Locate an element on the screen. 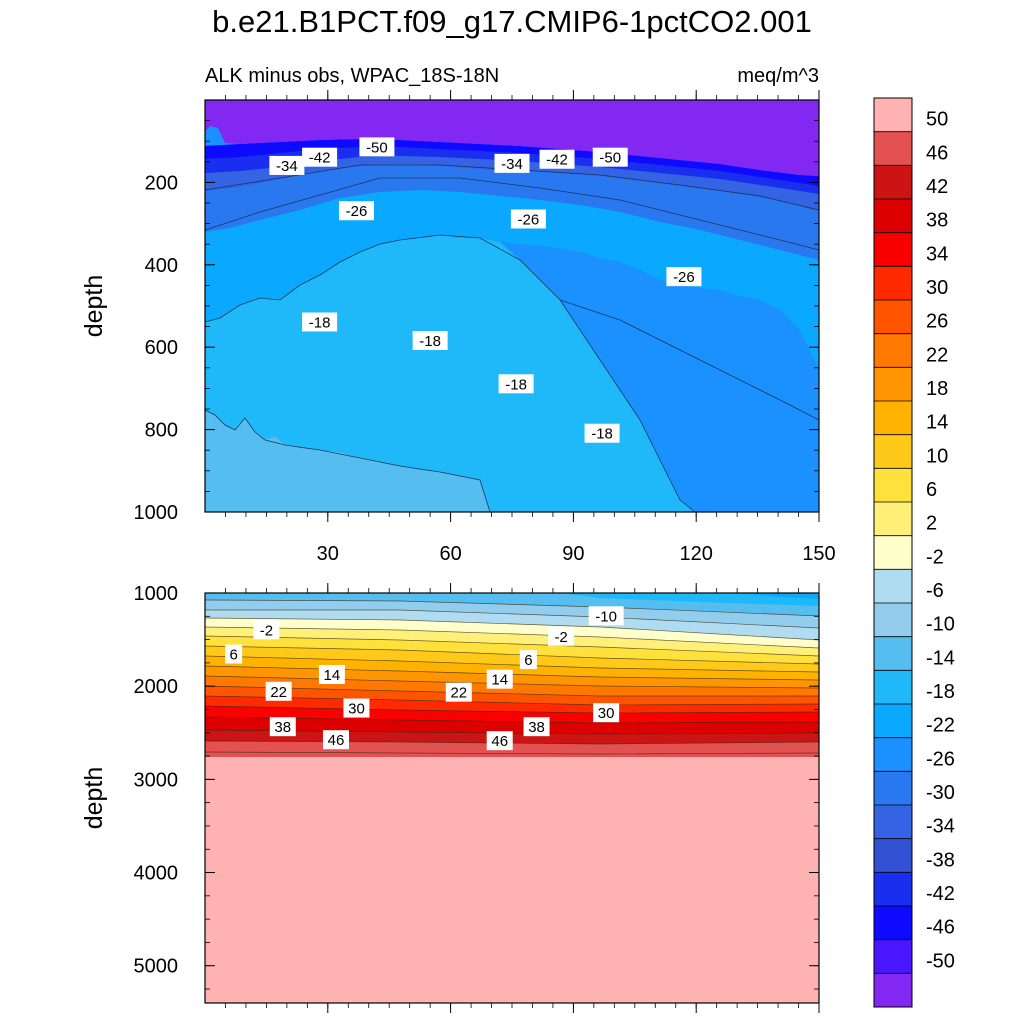  contour-label: -34 is located at coordinates (512, 163).